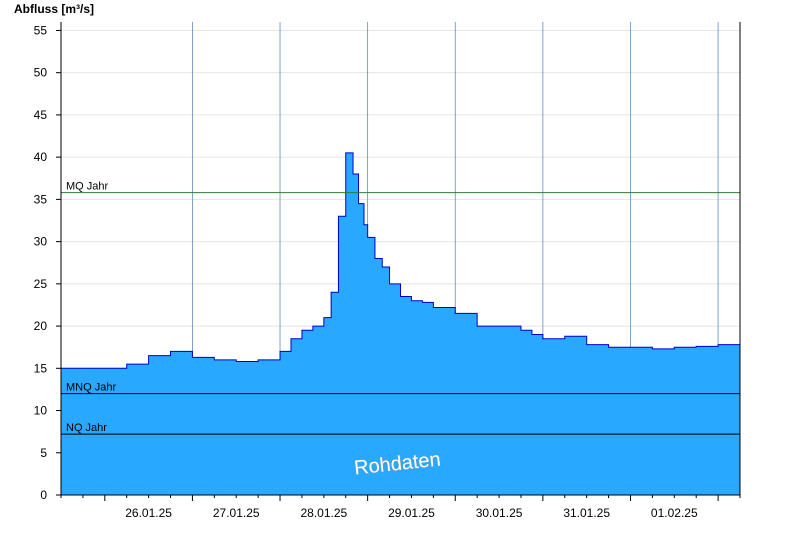 This screenshot has height=550, width=800. I want to click on y-tick-label: 45, so click(41, 115).